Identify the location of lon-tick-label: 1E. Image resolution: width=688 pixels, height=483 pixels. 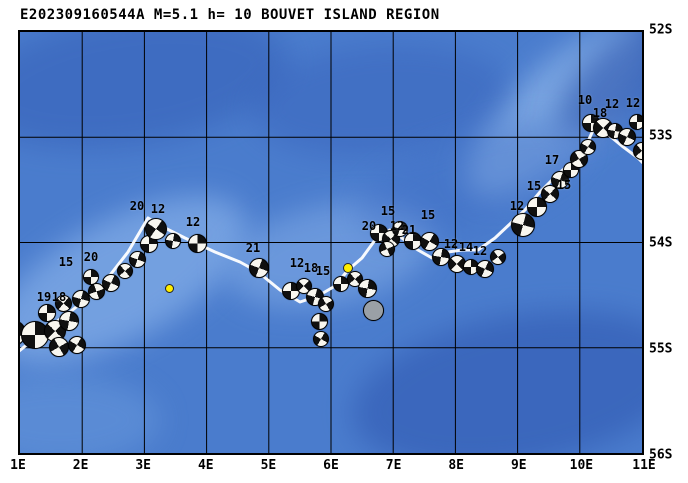
(18, 465).